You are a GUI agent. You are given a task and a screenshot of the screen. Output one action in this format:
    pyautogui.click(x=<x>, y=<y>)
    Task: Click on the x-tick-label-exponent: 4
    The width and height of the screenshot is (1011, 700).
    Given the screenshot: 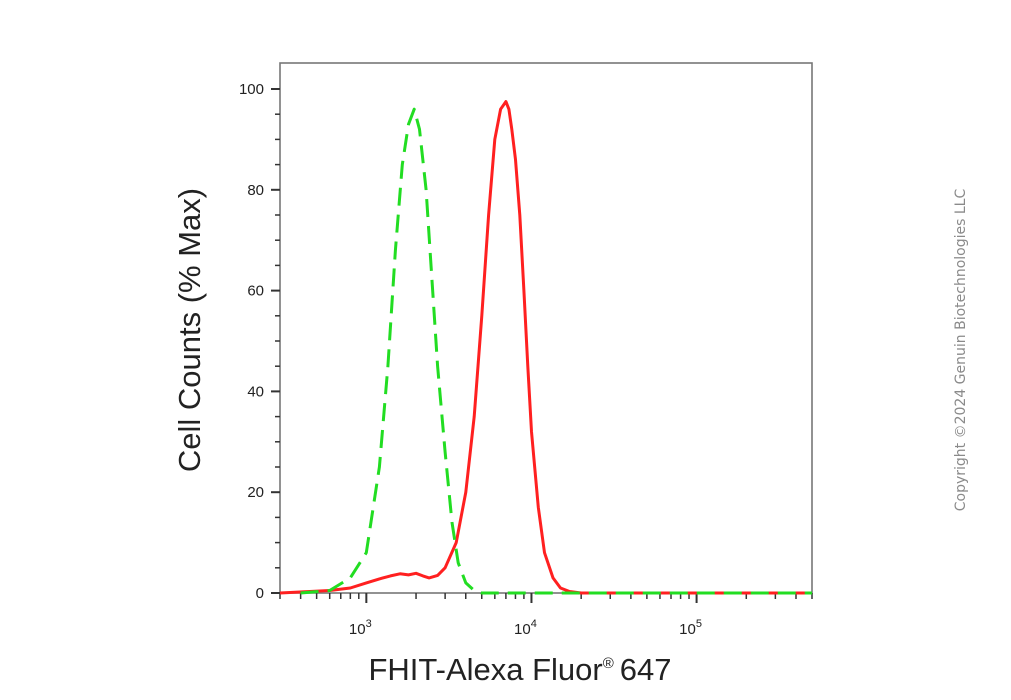 What is the action you would take?
    pyautogui.click(x=534, y=624)
    